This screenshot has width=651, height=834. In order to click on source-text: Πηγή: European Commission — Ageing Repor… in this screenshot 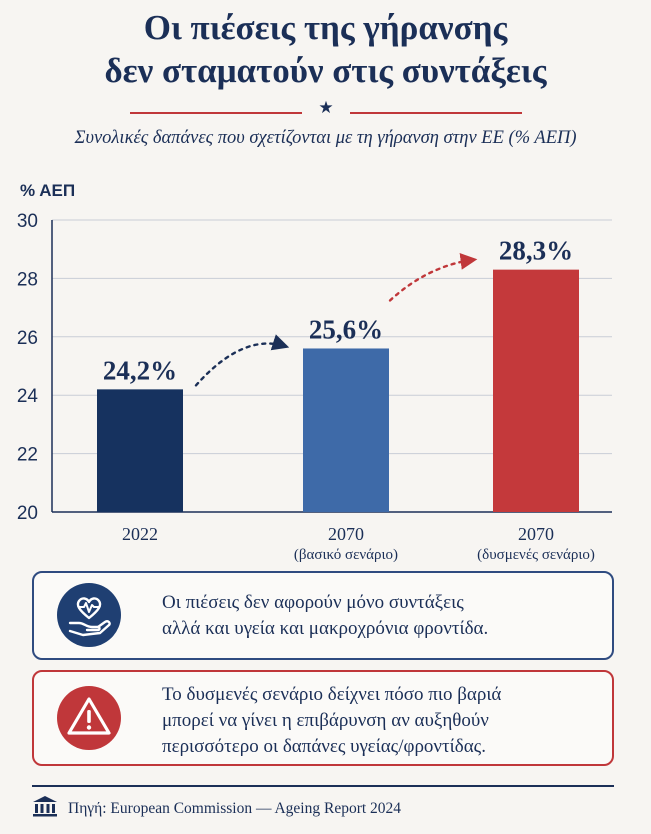, I will do `click(235, 808)`.